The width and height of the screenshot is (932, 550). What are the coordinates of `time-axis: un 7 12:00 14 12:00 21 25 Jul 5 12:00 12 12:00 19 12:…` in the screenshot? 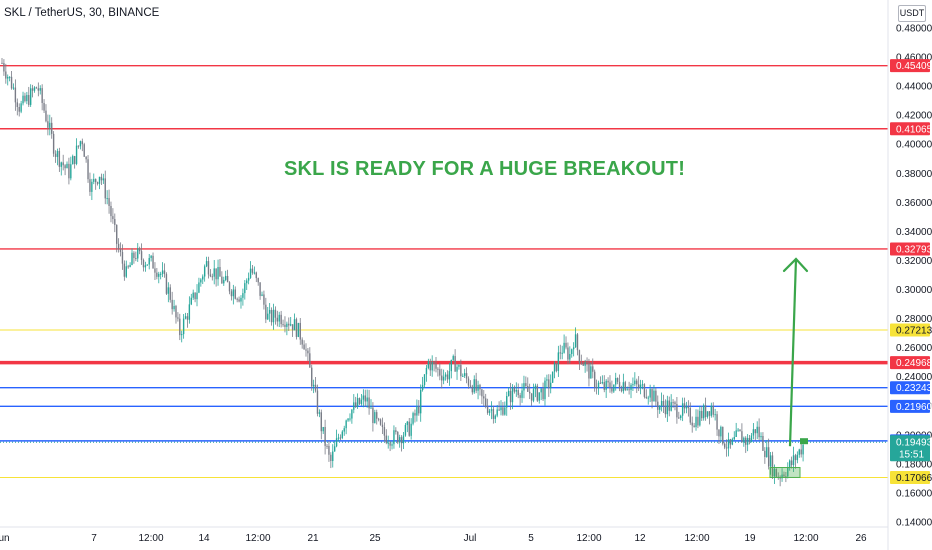 It's located at (433, 538).